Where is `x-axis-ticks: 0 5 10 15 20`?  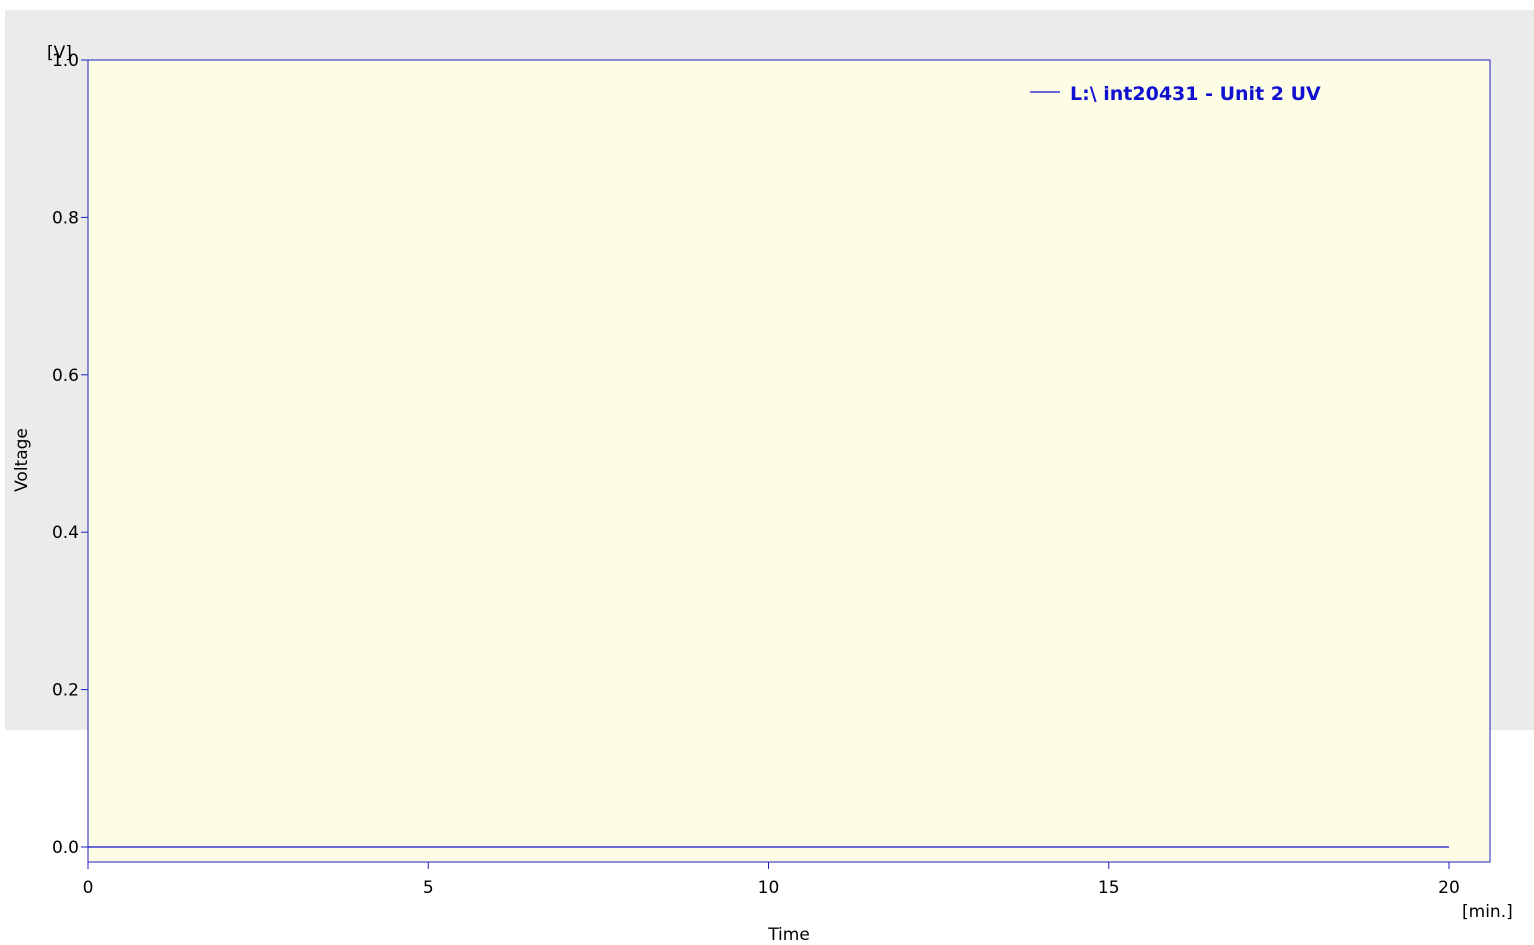 x-axis-ticks: 0 5 10 15 20 is located at coordinates (771, 880).